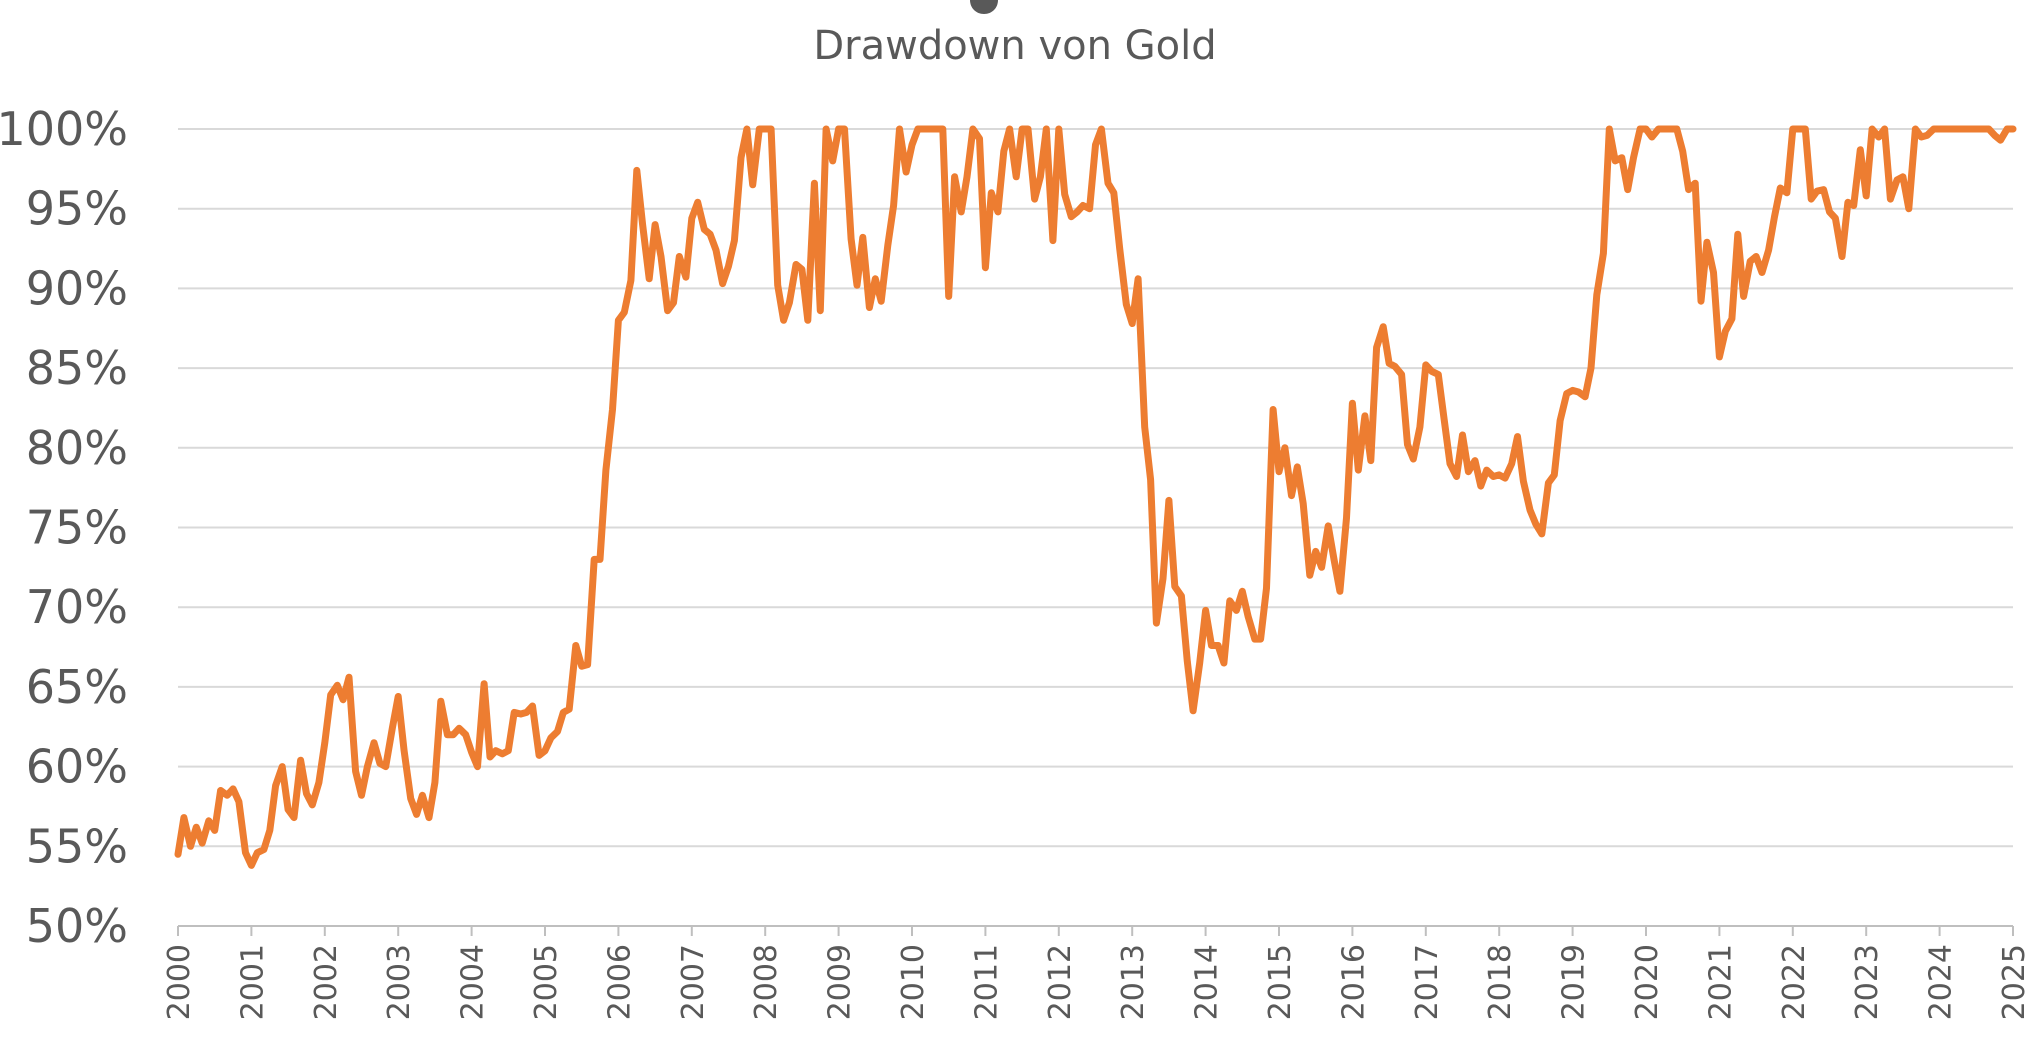 This screenshot has width=2030, height=1042. Describe the element at coordinates (2013, 982) in the screenshot. I see `x-tick-label: 2025` at that location.